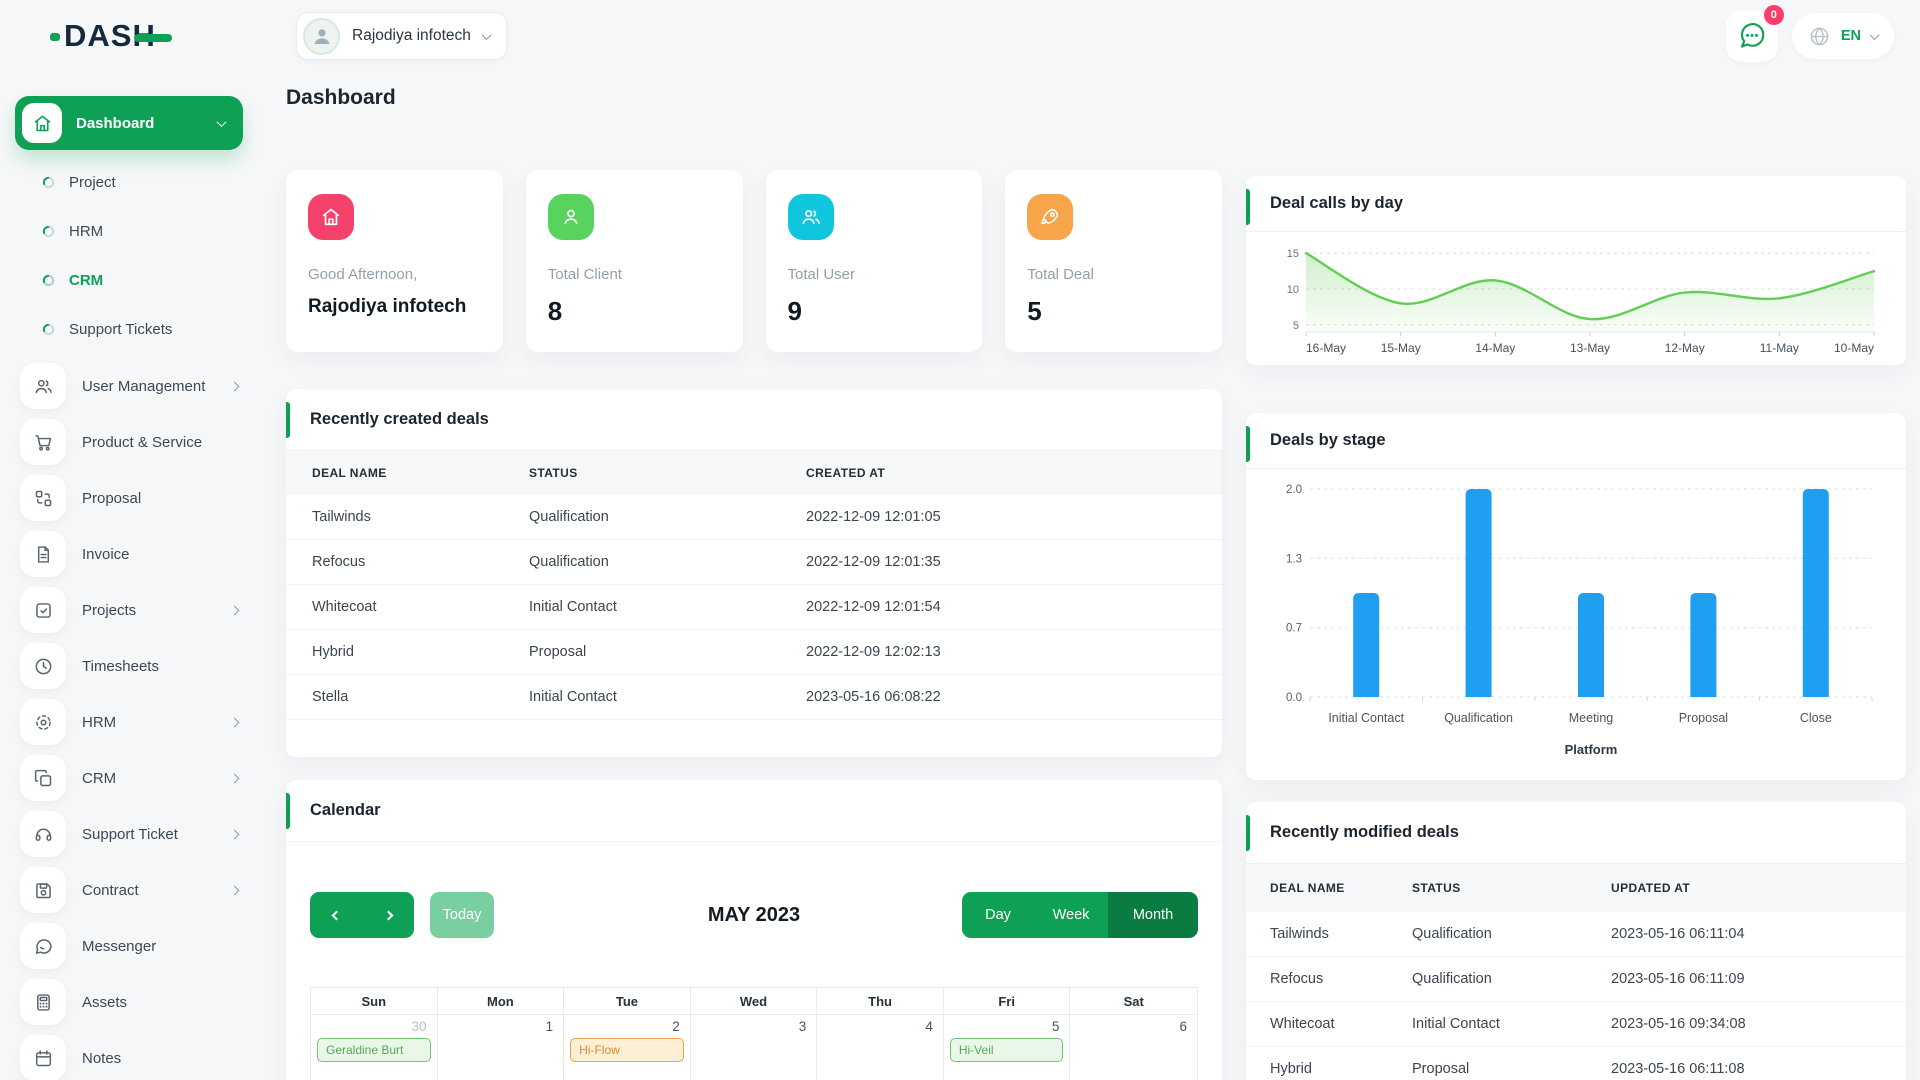 Image resolution: width=1920 pixels, height=1080 pixels. What do you see at coordinates (1248, 833) in the screenshot?
I see `panel-accent` at bounding box center [1248, 833].